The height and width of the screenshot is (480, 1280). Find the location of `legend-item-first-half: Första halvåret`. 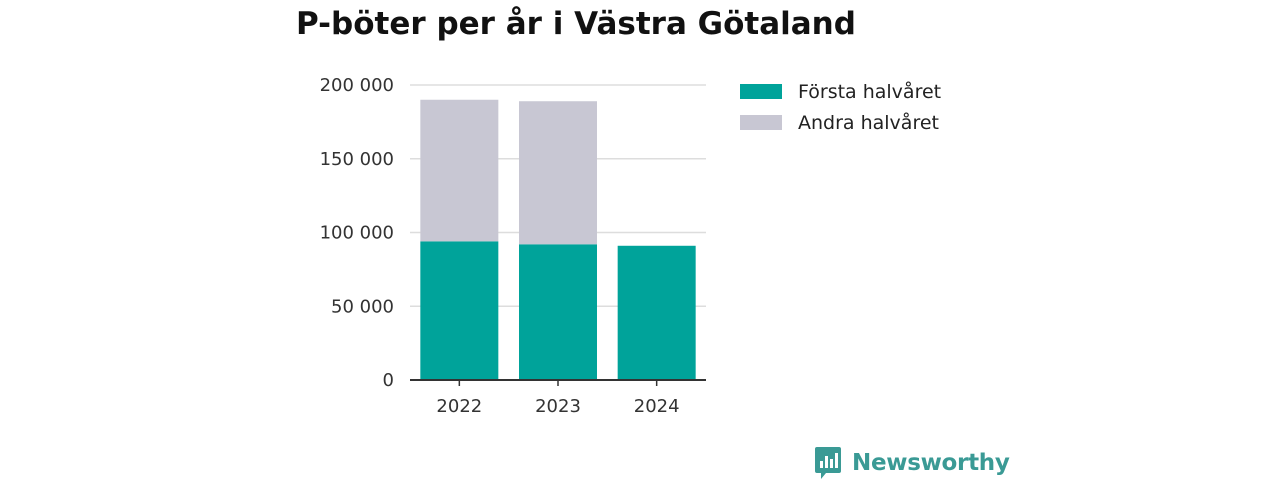

legend-item-first-half: Första halvåret is located at coordinates (840, 91).